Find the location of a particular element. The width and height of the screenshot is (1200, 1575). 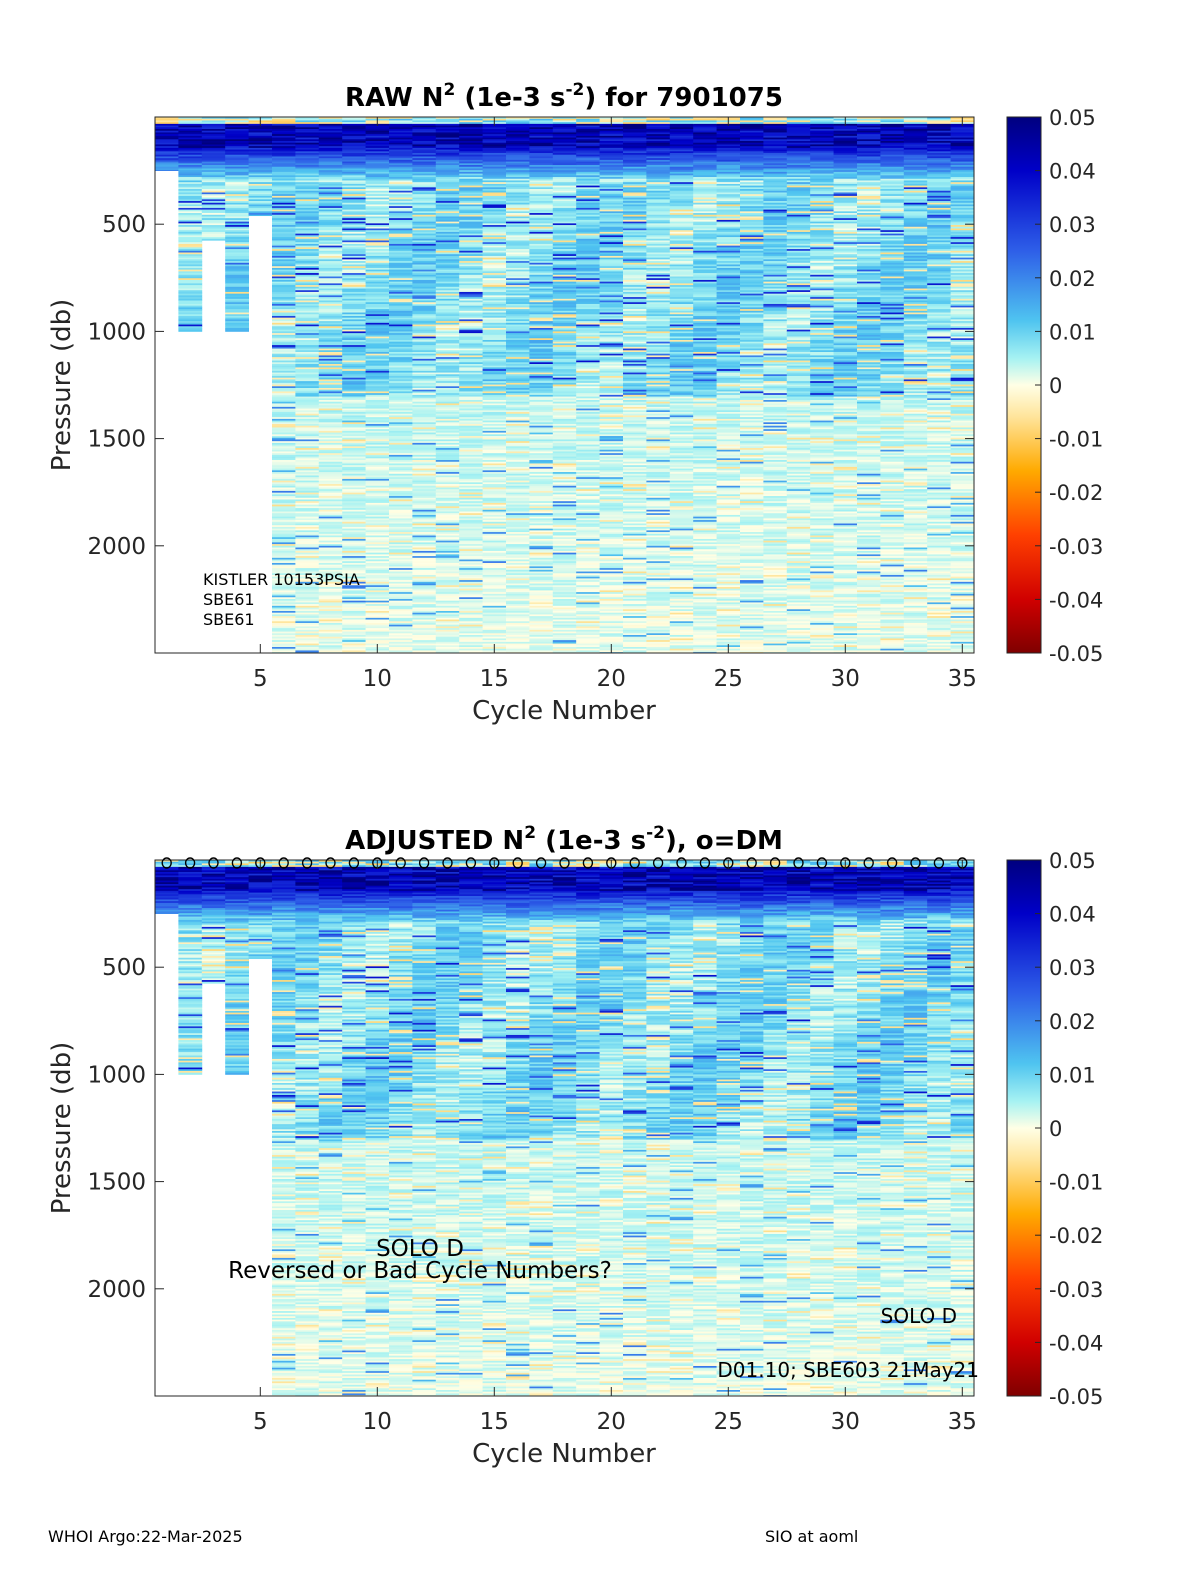

heatmap-column is located at coordinates (471, 385).